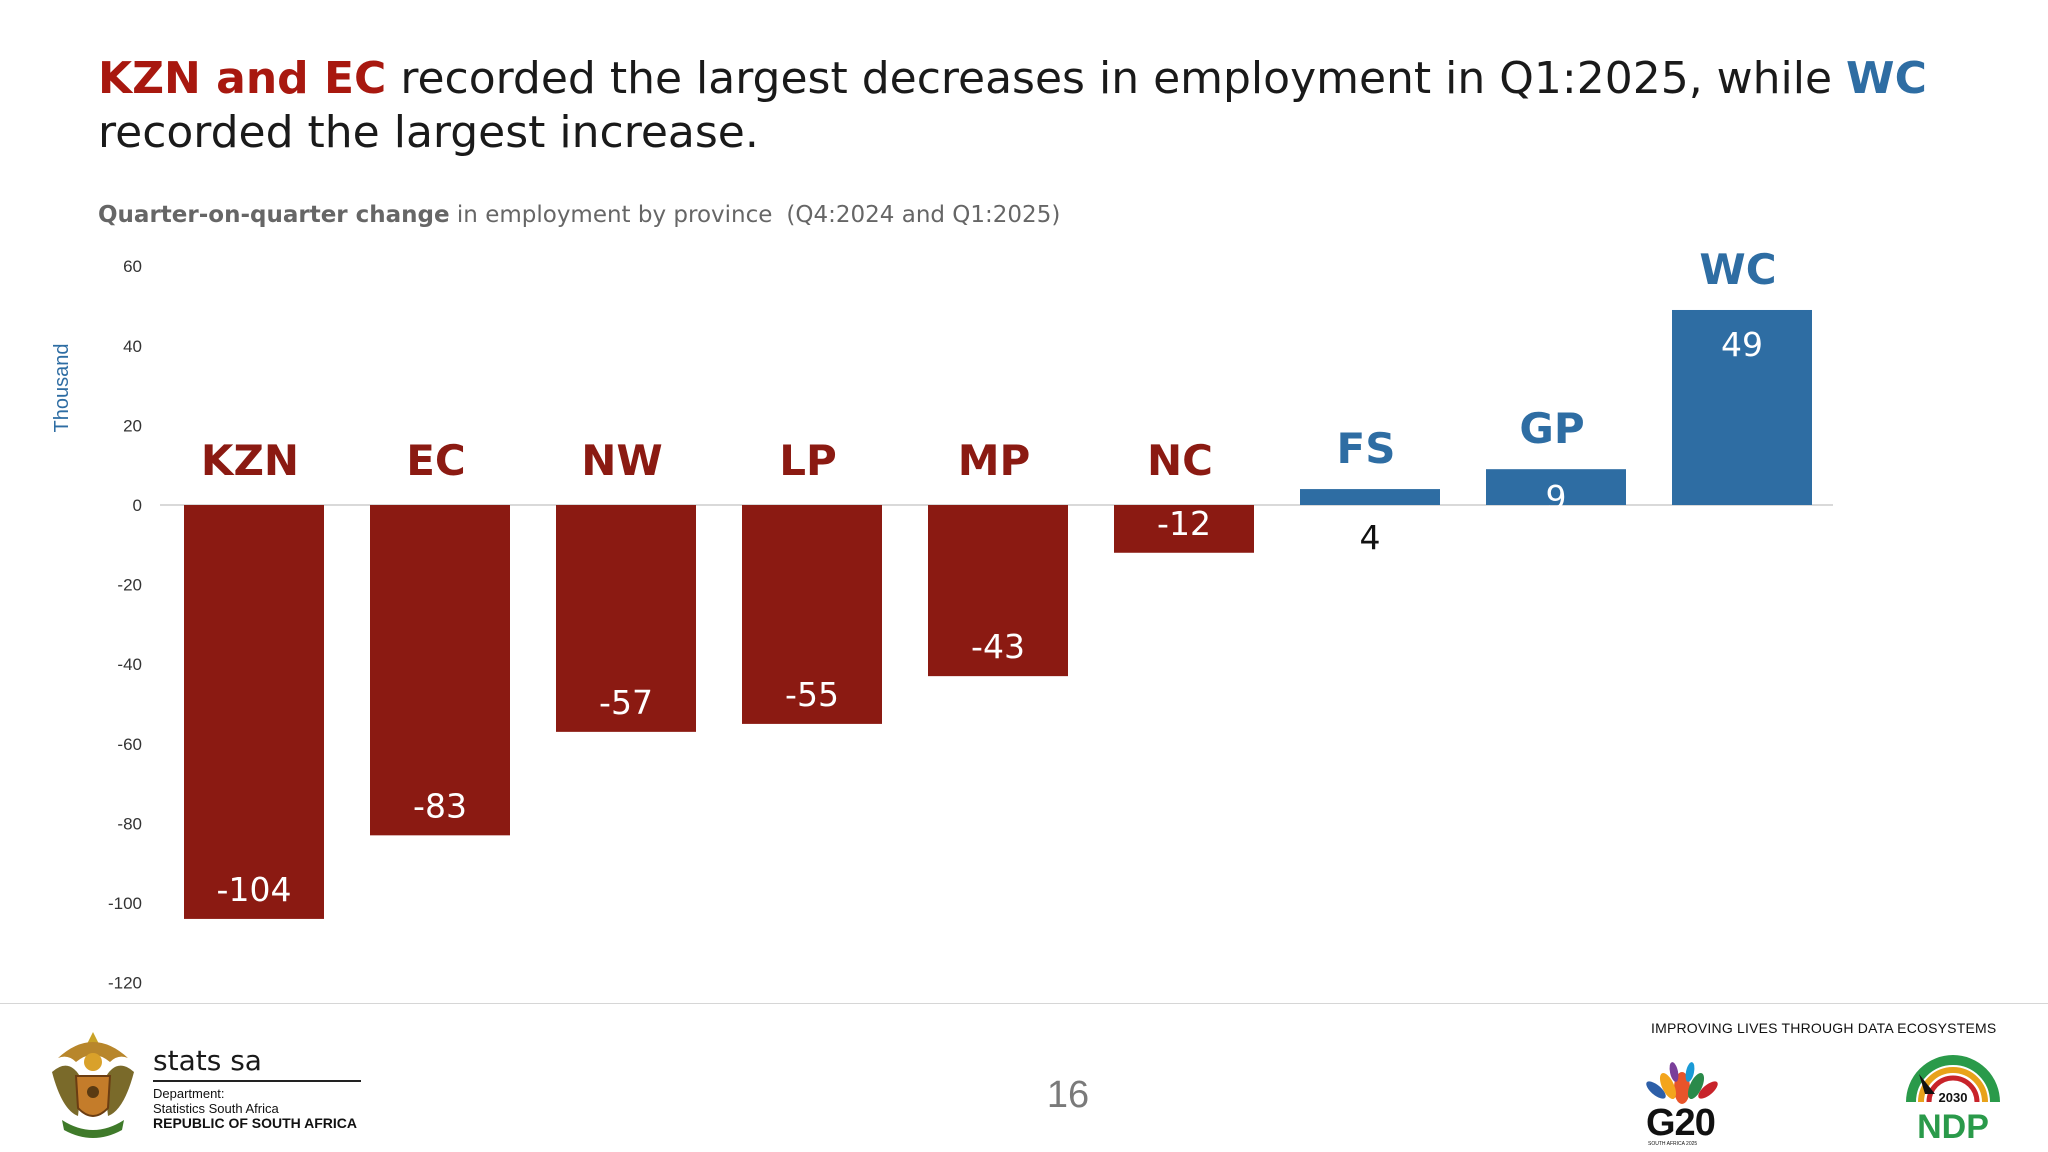 The width and height of the screenshot is (2048, 1152). Describe the element at coordinates (1180, 460) in the screenshot. I see `category-label: NC` at that location.